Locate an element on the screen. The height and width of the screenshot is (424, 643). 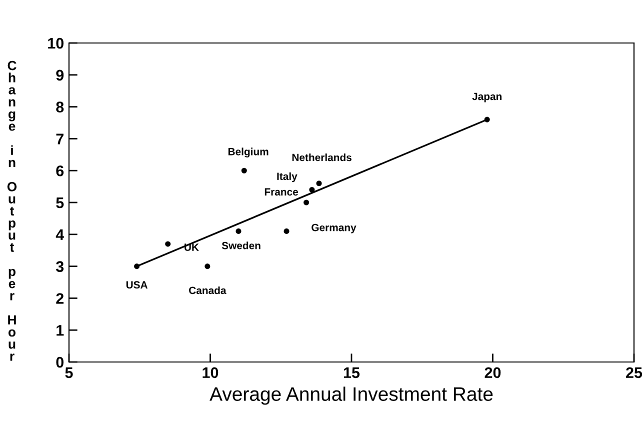
annotation: USA is located at coordinates (137, 285).